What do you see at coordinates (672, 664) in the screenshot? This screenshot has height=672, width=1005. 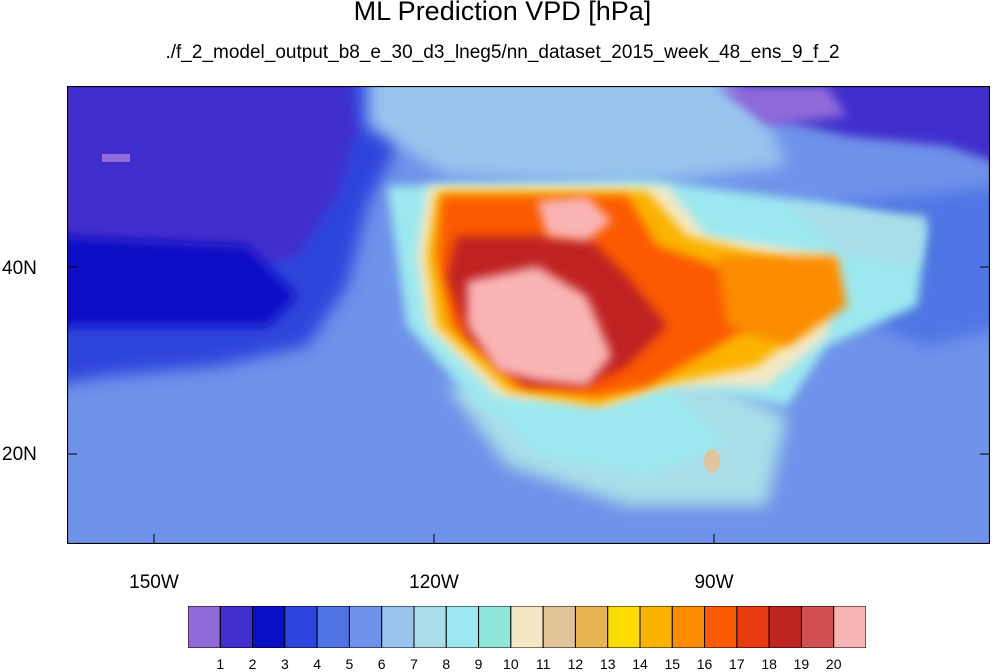 I see `colorbar-tick-label: 15` at bounding box center [672, 664].